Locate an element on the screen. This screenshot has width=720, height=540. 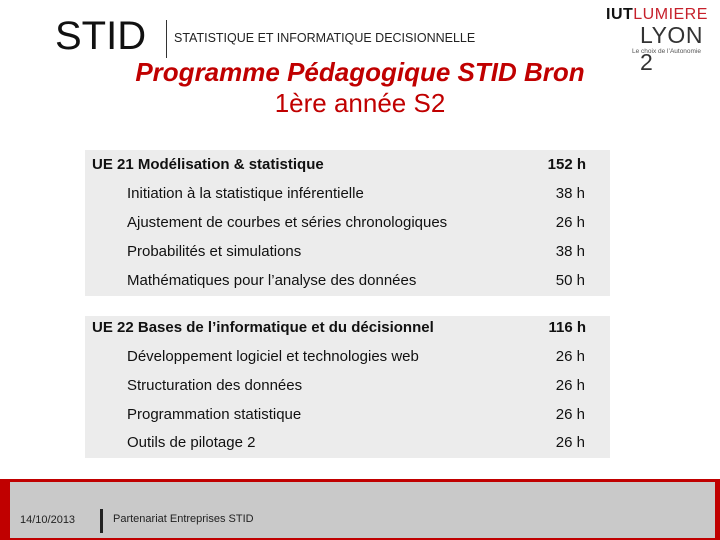
logo-lumiere: LUMIERE is located at coordinates (670, 14).